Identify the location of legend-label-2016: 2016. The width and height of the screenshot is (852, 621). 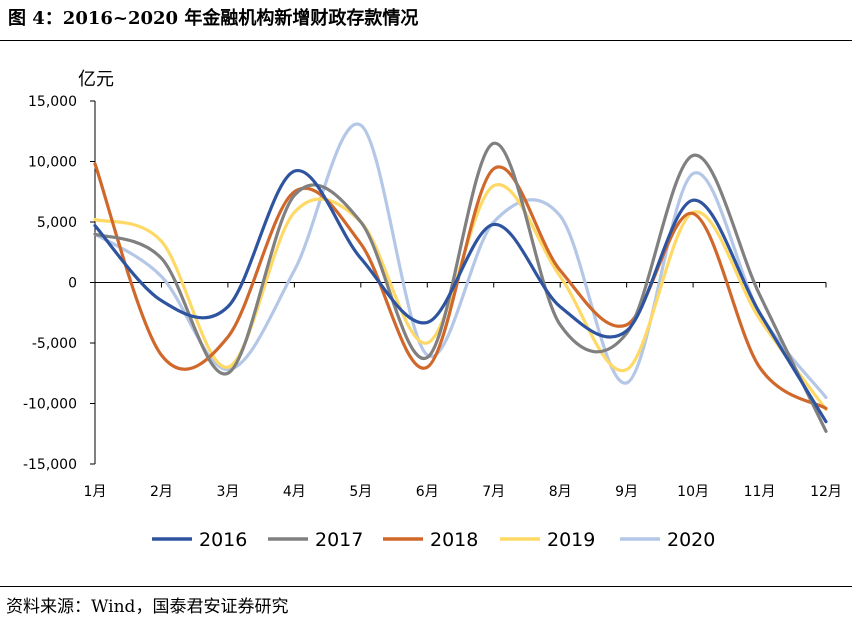
(223, 540).